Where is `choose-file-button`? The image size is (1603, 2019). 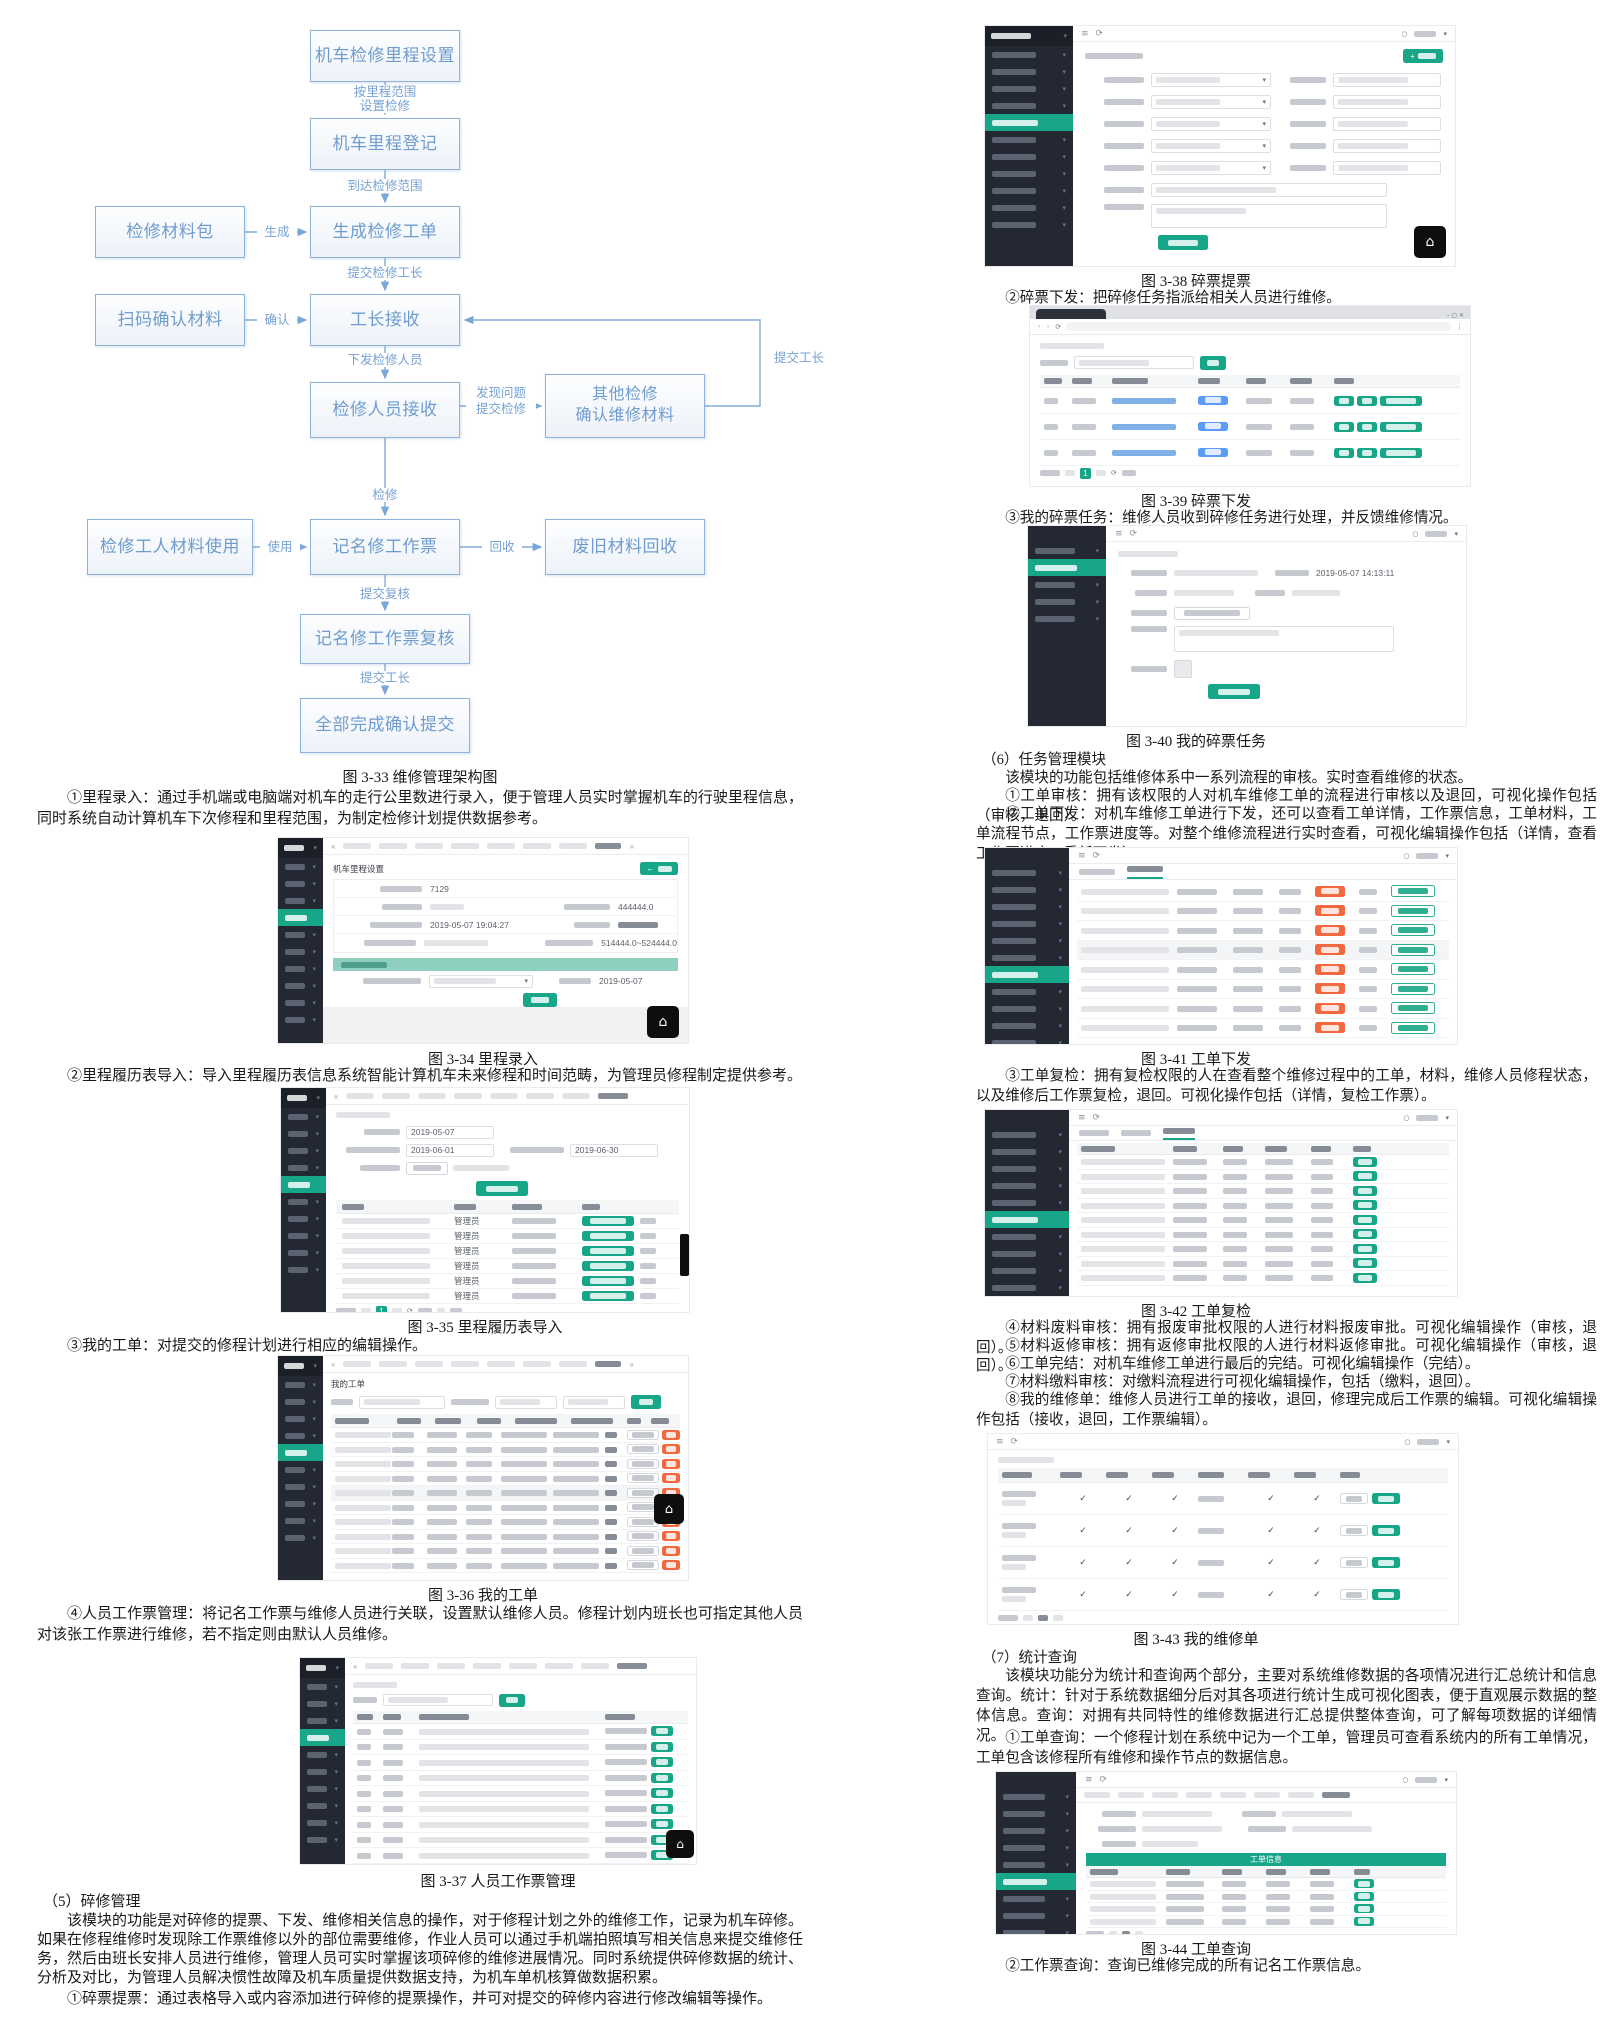
choose-file-button is located at coordinates (427, 1168).